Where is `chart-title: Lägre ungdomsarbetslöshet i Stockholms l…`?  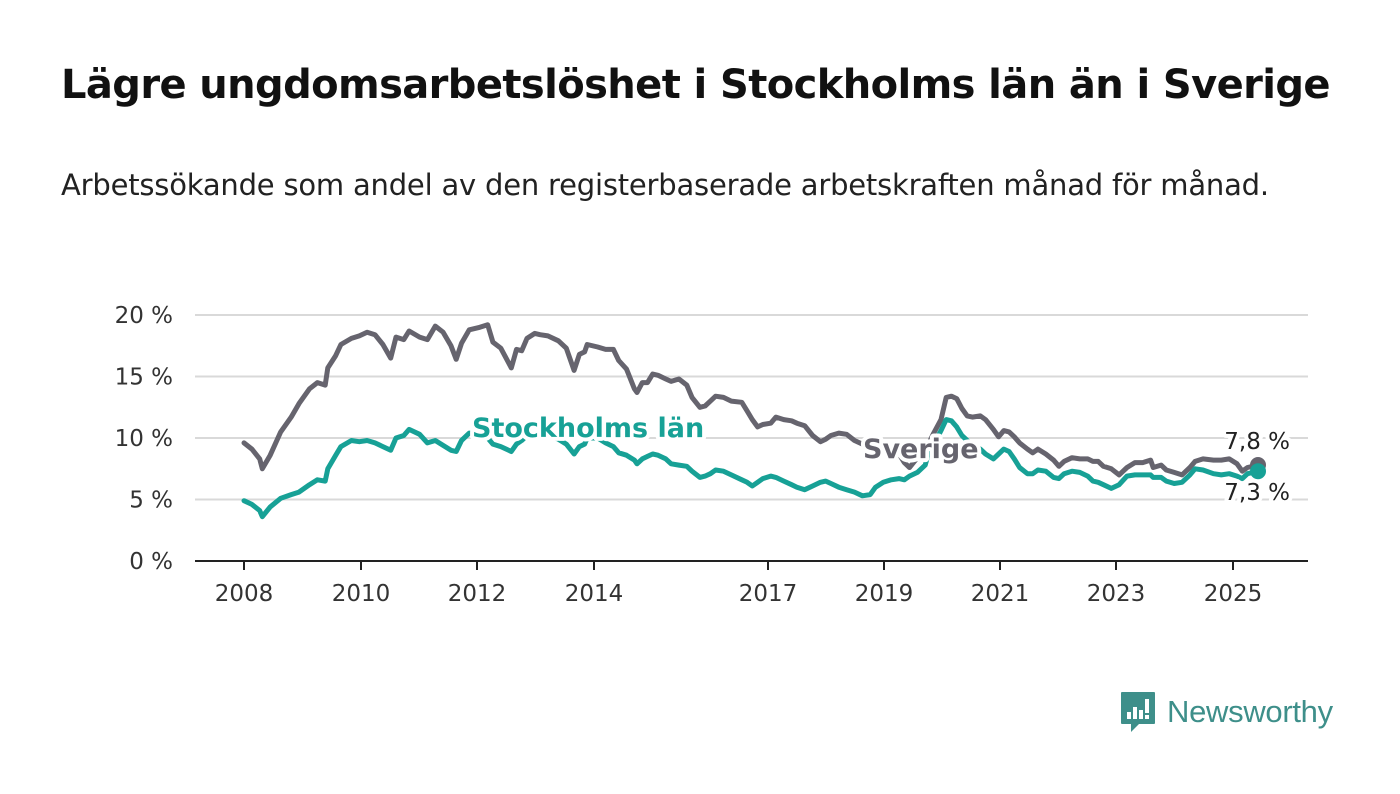
chart-title: Lägre ungdomsarbetslöshet i Stockholms l… is located at coordinates (696, 85).